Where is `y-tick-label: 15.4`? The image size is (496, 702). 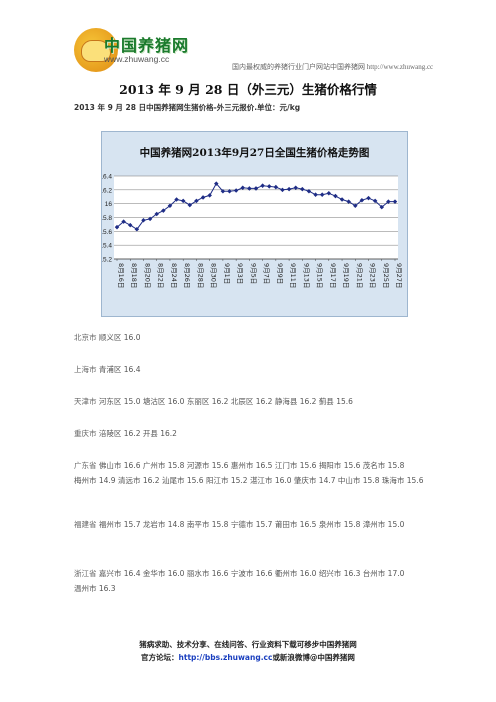 y-tick-label: 15.4 is located at coordinates (107, 246).